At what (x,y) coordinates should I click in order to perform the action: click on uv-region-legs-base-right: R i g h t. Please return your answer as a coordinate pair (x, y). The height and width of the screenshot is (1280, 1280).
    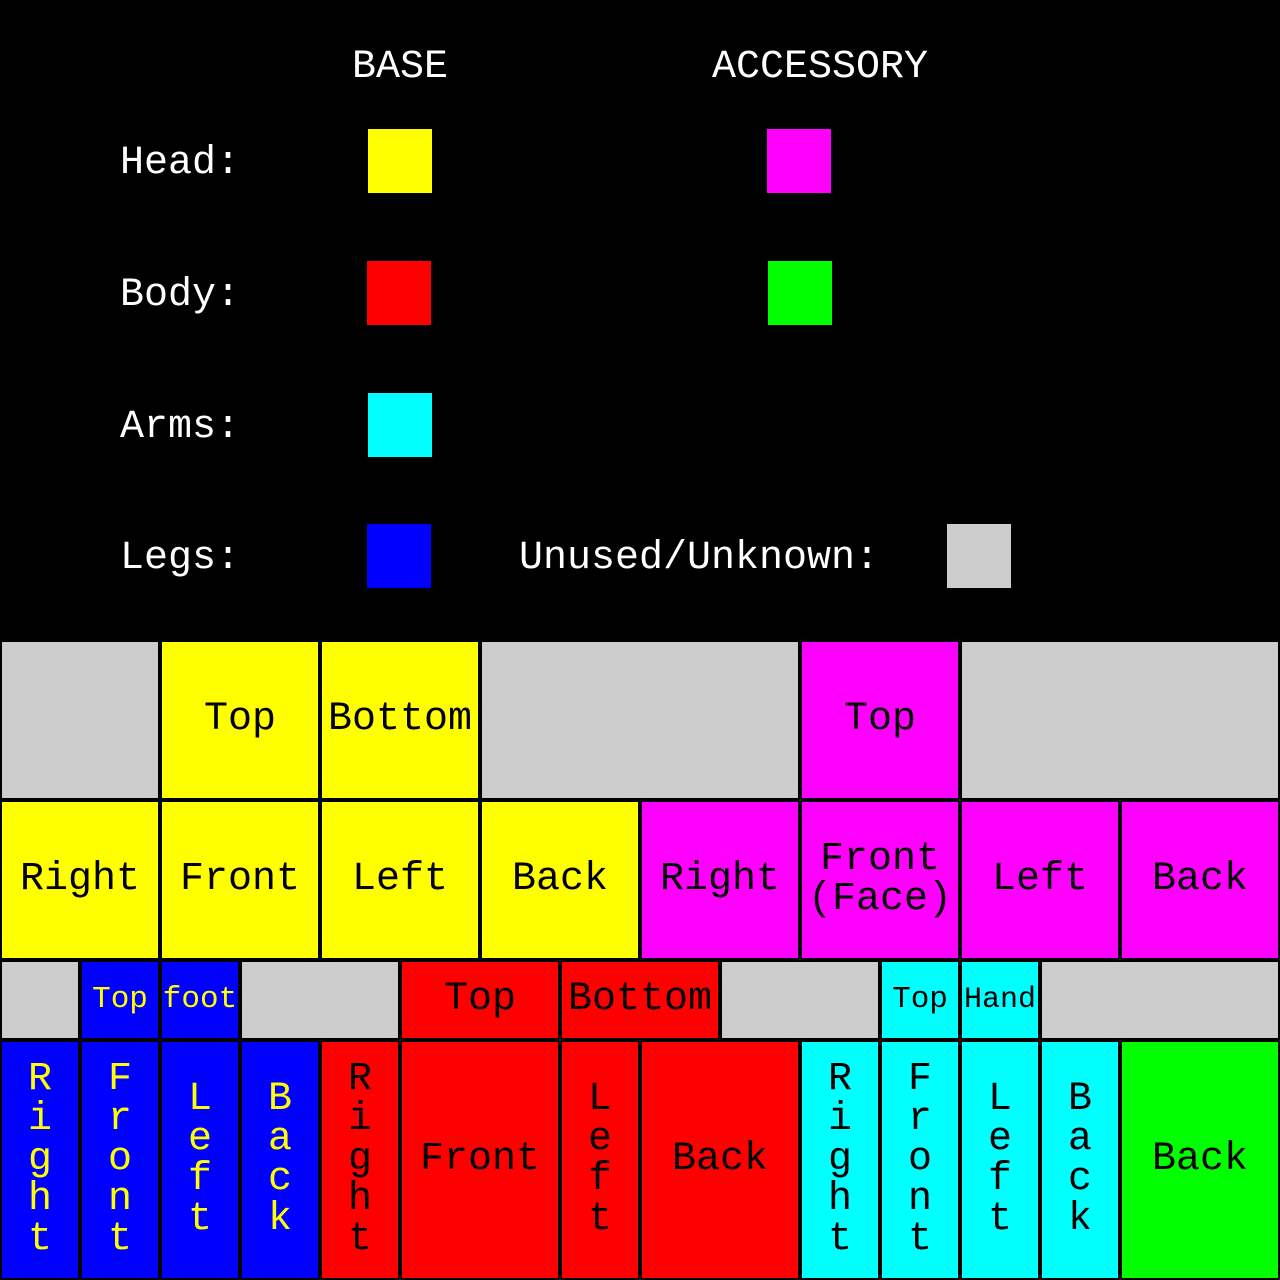
    Looking at the image, I should click on (40, 1160).